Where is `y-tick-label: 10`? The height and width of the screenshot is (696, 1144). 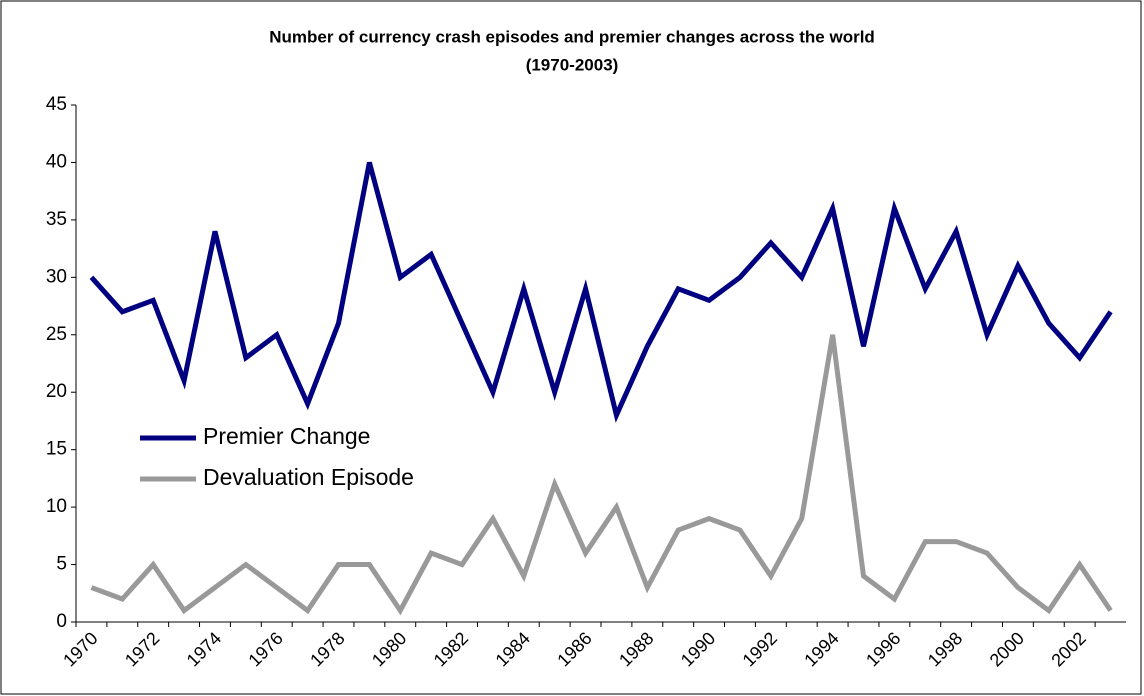 y-tick-label: 10 is located at coordinates (56, 506).